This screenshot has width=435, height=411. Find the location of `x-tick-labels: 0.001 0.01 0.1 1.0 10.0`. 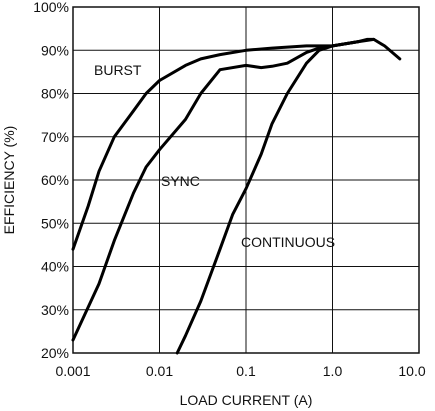

x-tick-labels: 0.001 0.01 0.1 1.0 10.0 is located at coordinates (240, 371).